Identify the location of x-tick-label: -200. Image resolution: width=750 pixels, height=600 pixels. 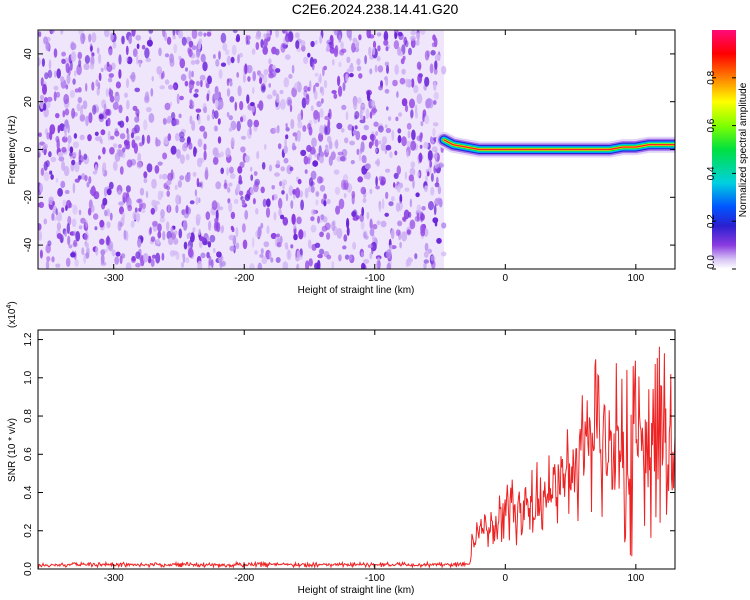
(244, 578).